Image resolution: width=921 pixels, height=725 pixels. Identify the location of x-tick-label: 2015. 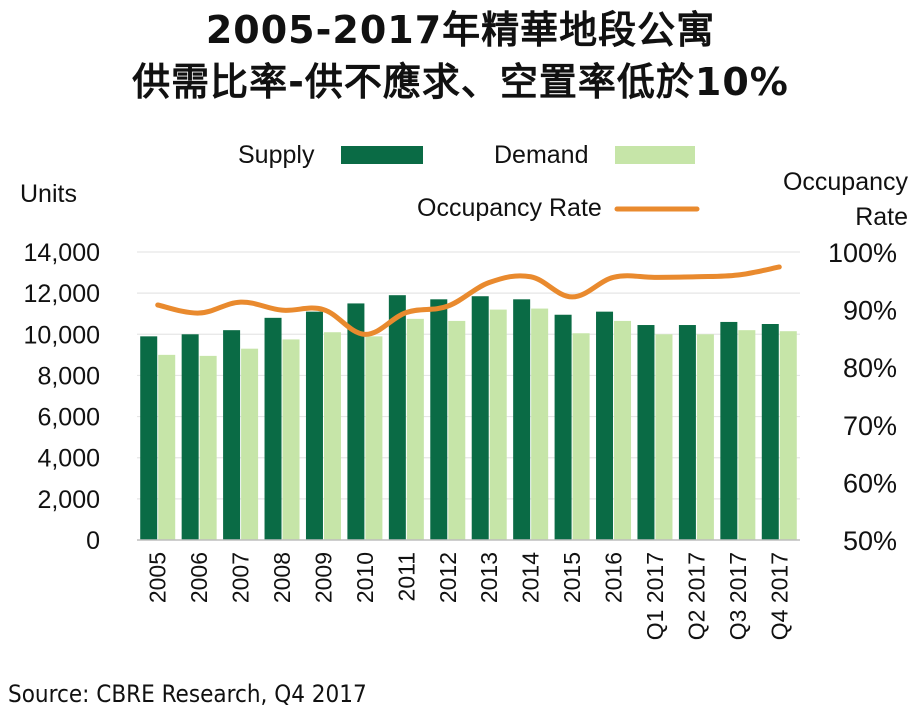
(572, 577).